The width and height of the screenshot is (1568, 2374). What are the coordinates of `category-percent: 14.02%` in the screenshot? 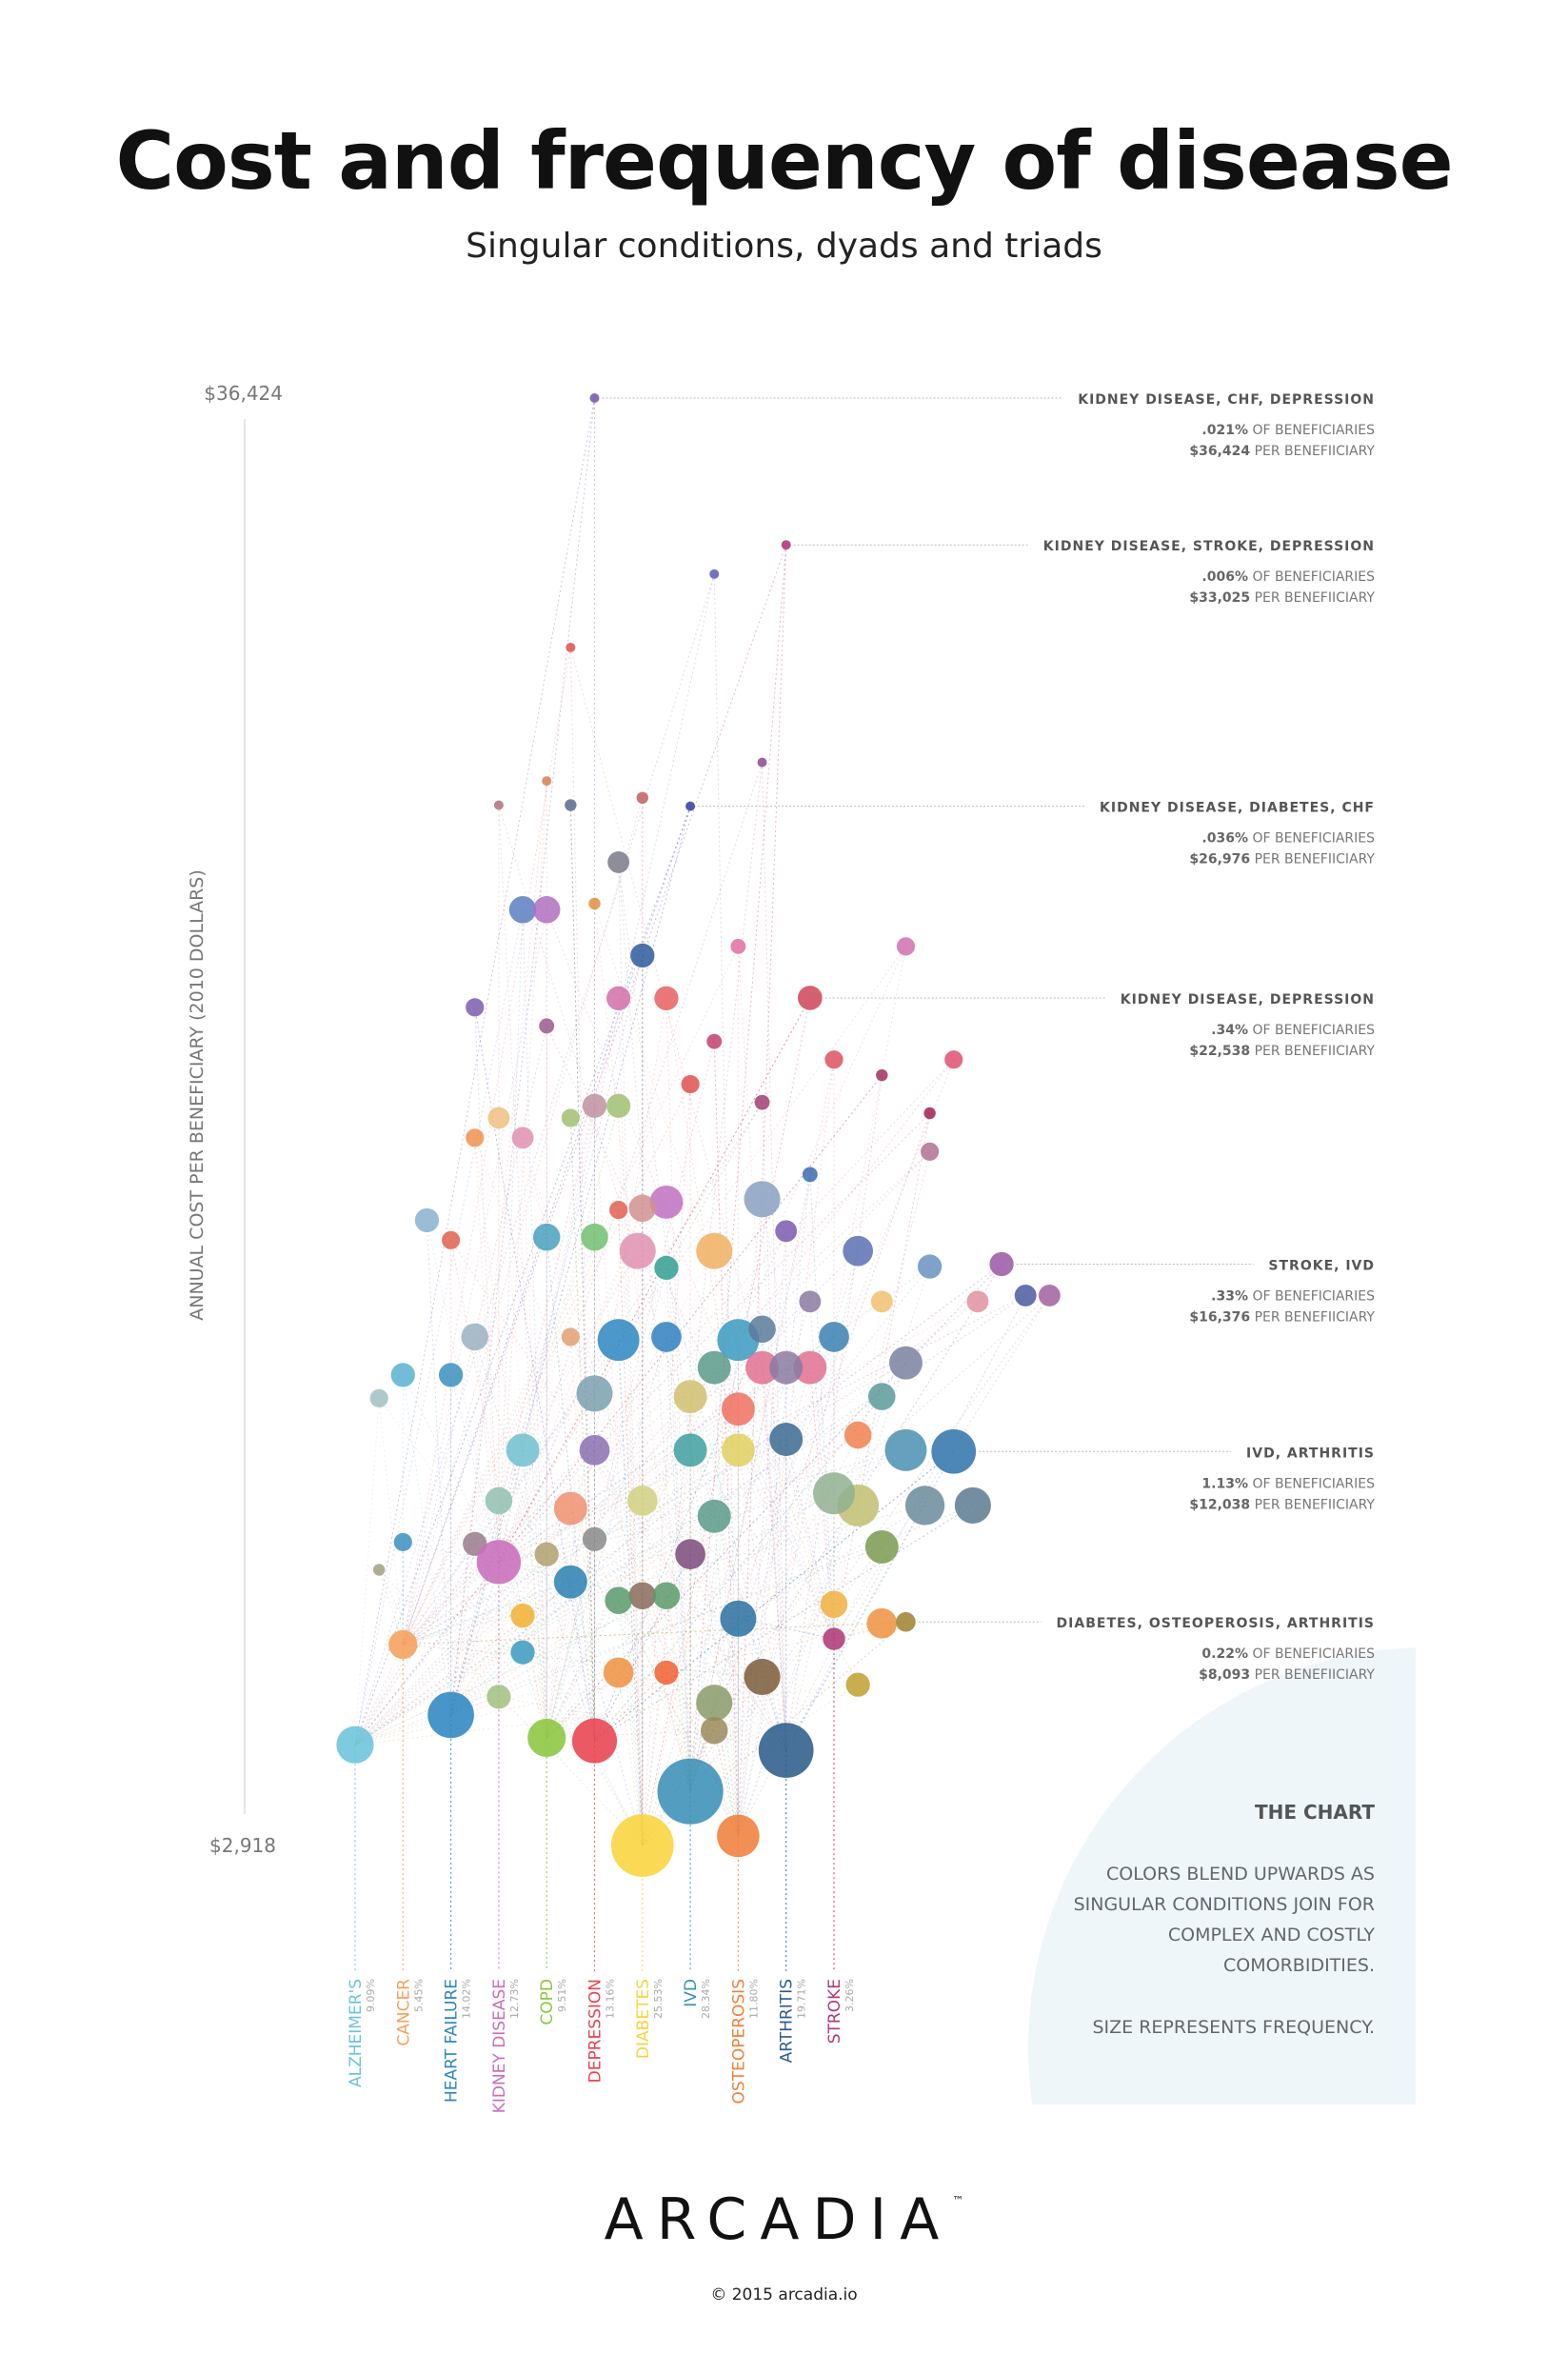 It's located at (467, 1999).